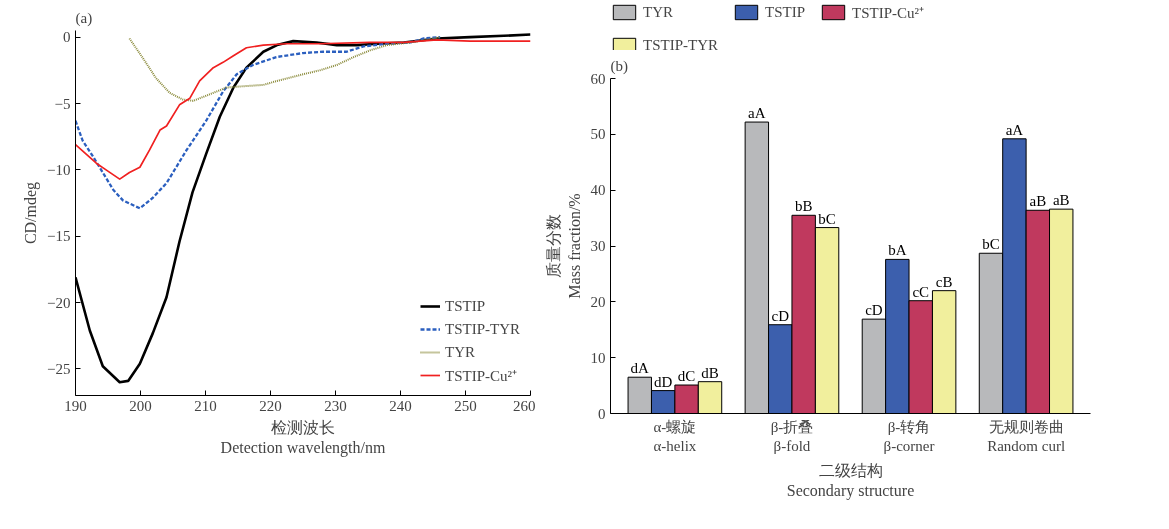 The height and width of the screenshot is (529, 1169). Describe the element at coordinates (897, 250) in the screenshot. I see `data-label: bA` at that location.